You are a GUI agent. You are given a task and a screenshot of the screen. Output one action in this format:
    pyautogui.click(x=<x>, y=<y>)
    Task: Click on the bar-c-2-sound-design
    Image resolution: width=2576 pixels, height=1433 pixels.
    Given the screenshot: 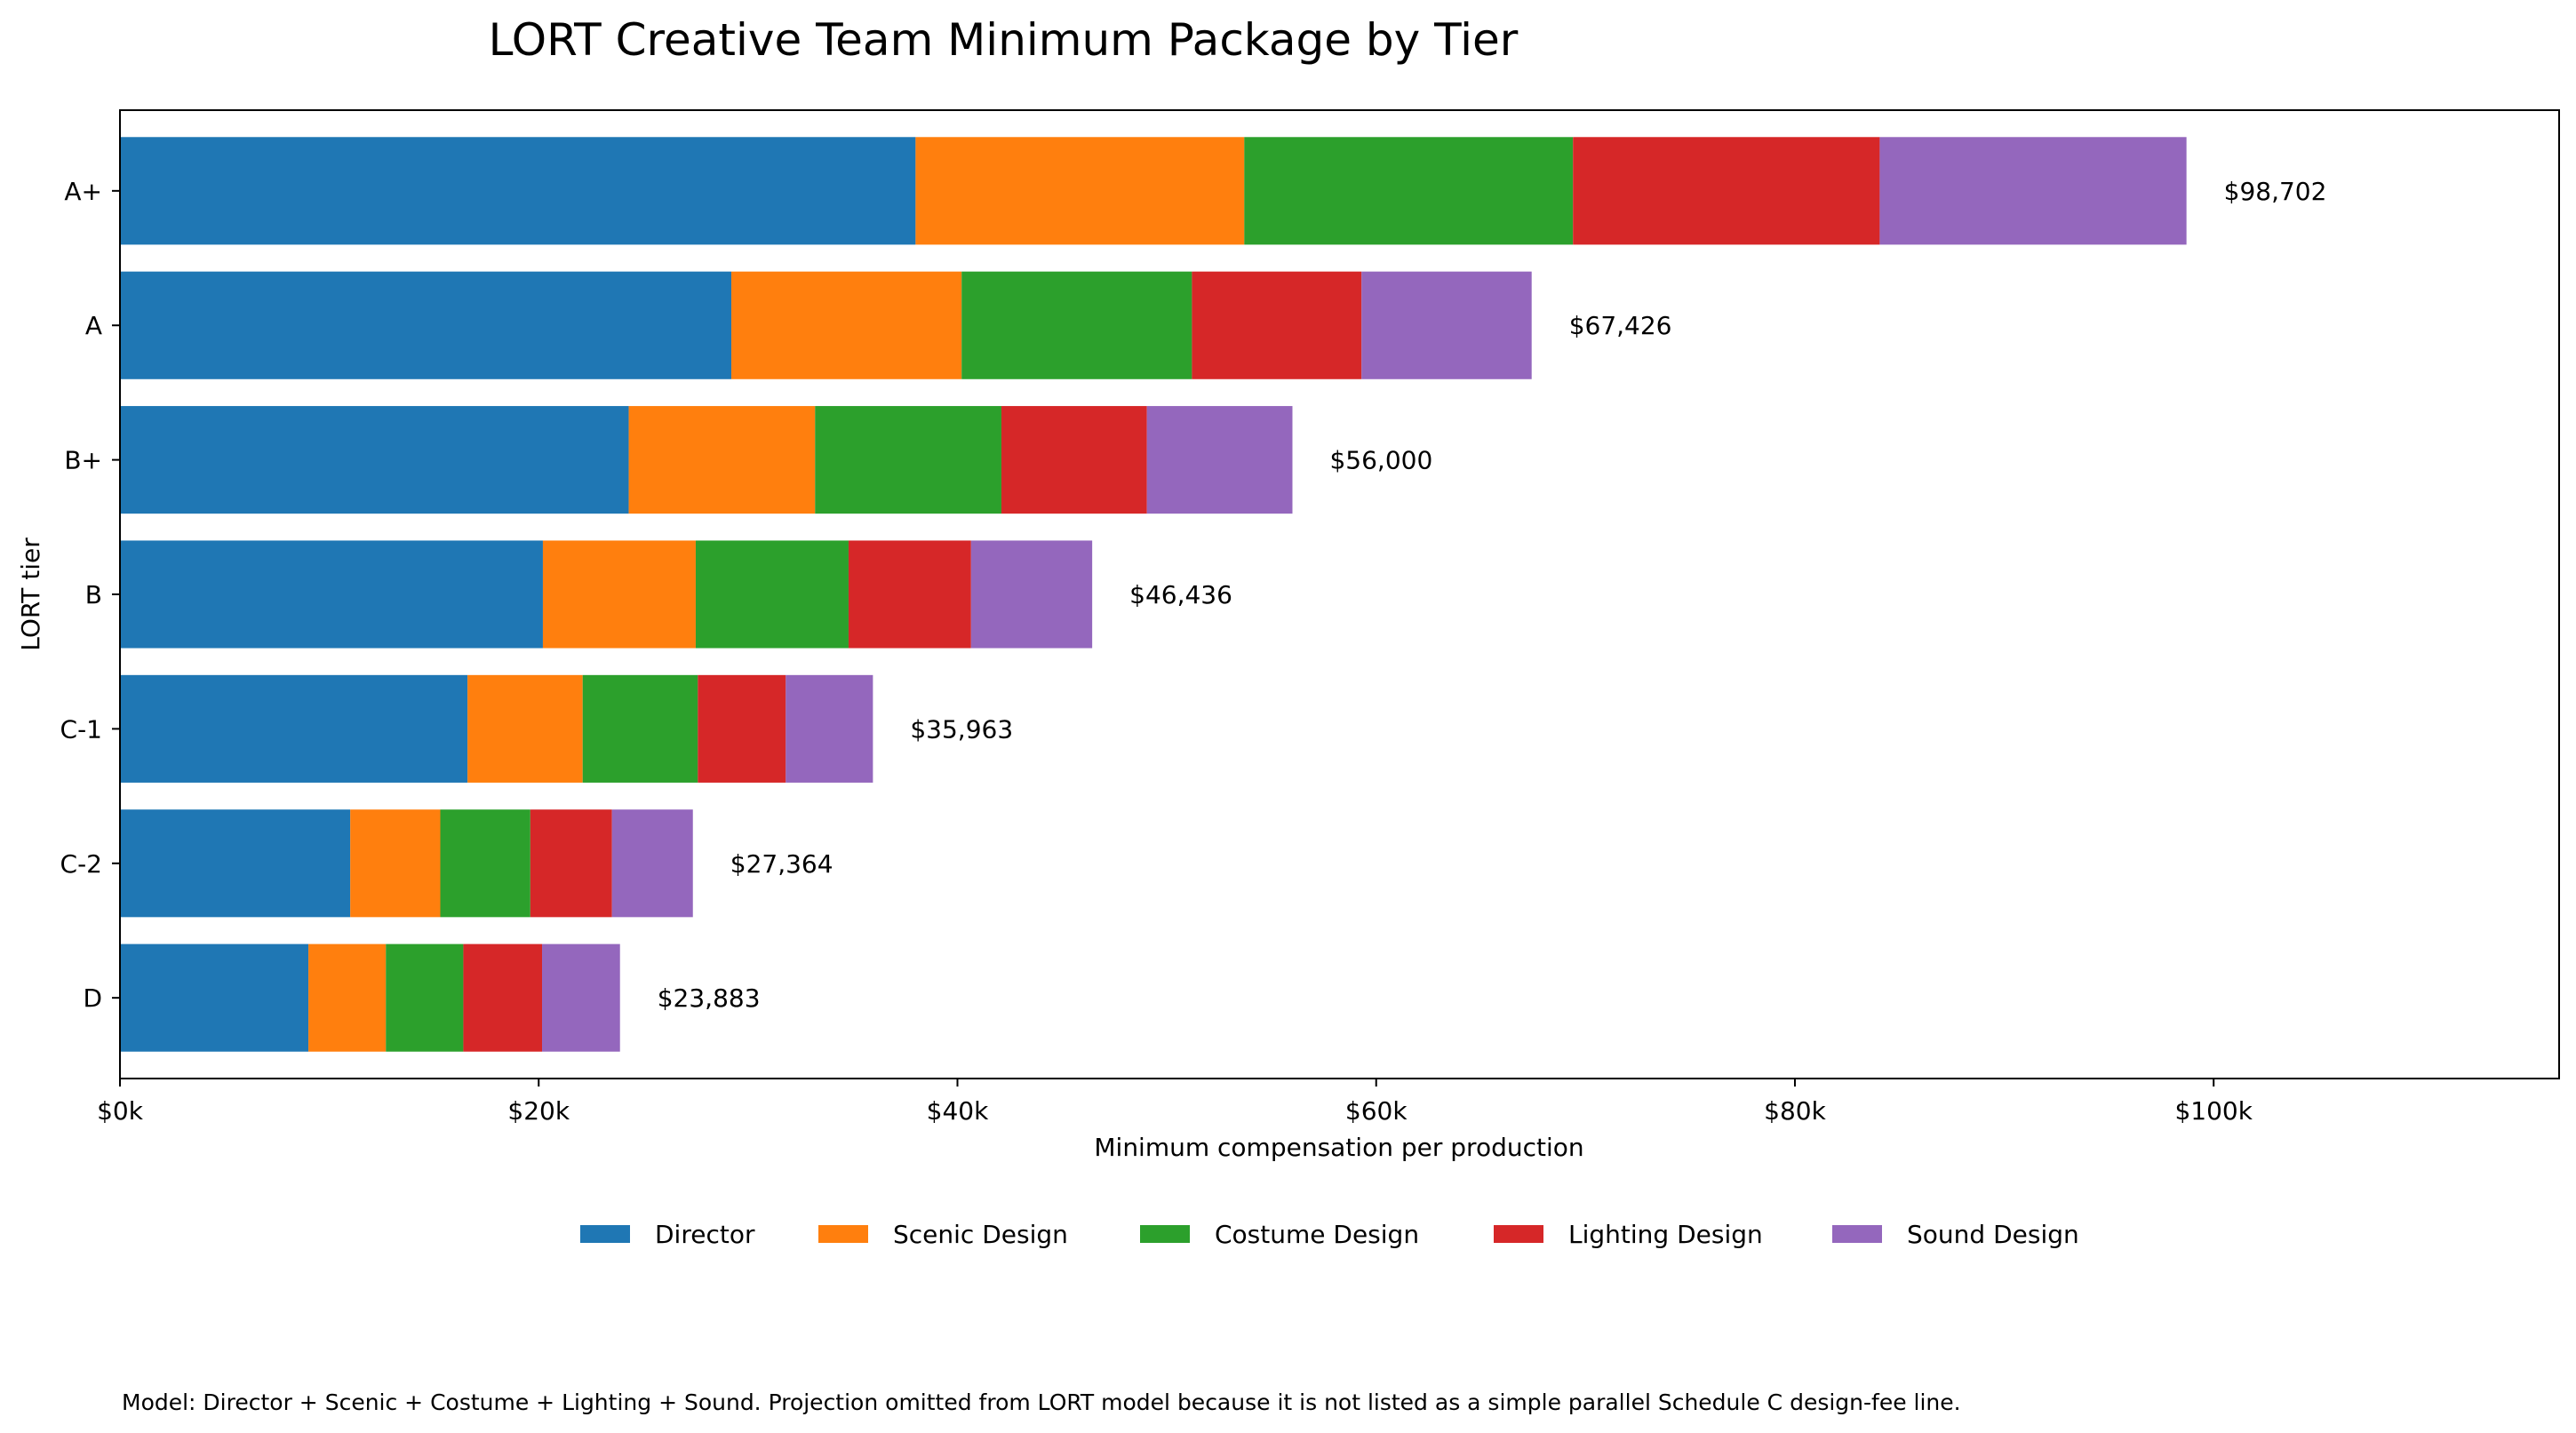 What is the action you would take?
    pyautogui.click(x=652, y=863)
    